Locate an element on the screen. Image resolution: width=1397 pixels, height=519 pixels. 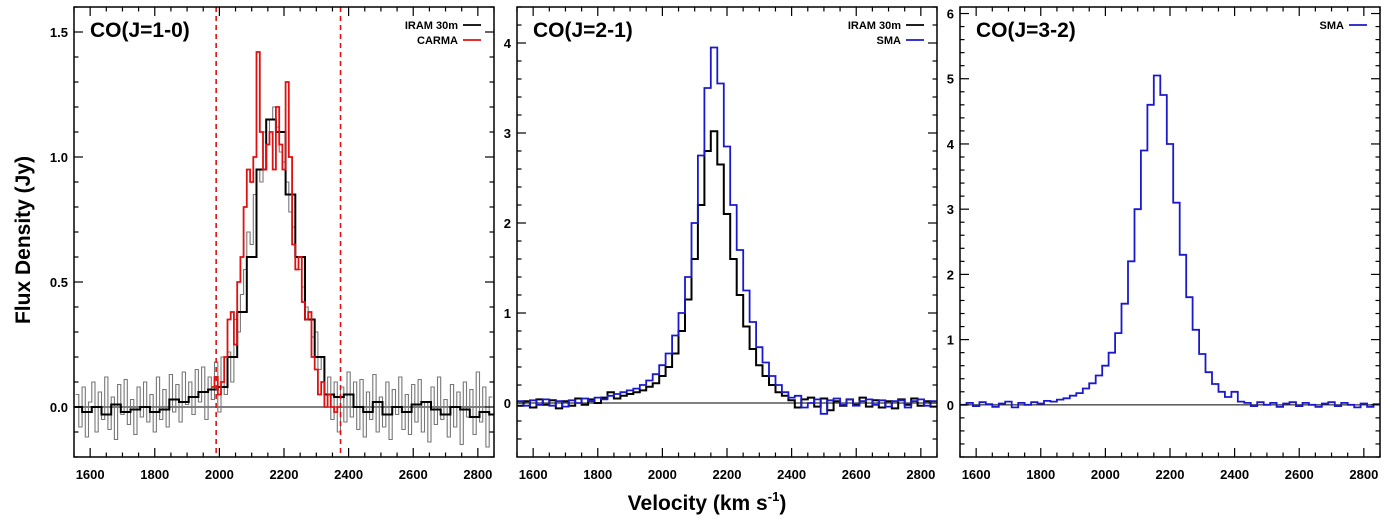
y-tick-label: 1.0 is located at coordinates (59, 157).